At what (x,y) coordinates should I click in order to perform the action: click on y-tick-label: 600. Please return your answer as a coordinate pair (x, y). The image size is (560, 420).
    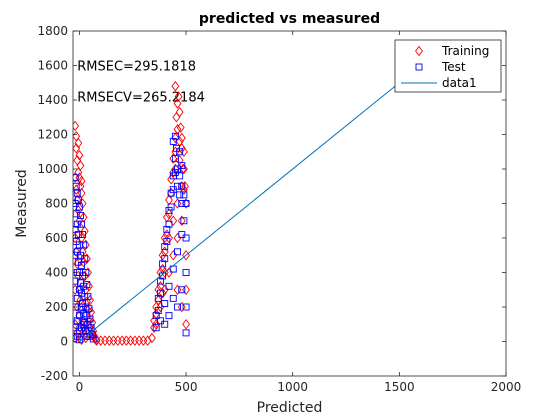
    Looking at the image, I should click on (56, 238).